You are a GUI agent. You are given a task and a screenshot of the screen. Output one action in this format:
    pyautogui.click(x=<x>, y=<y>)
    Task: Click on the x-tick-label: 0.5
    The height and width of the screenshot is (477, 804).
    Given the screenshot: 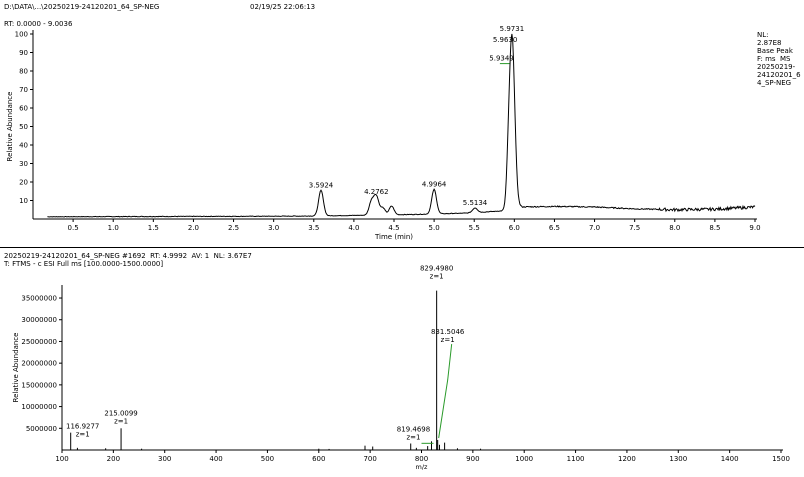 What is the action you would take?
    pyautogui.click(x=73, y=228)
    